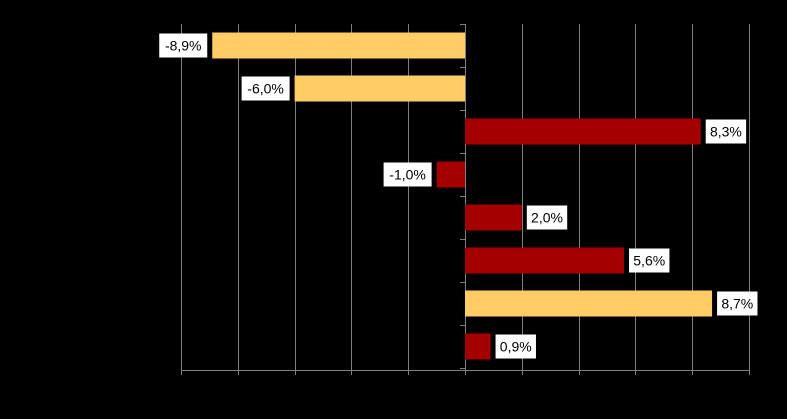  I want to click on data-label-6: 5,6%, so click(649, 260).